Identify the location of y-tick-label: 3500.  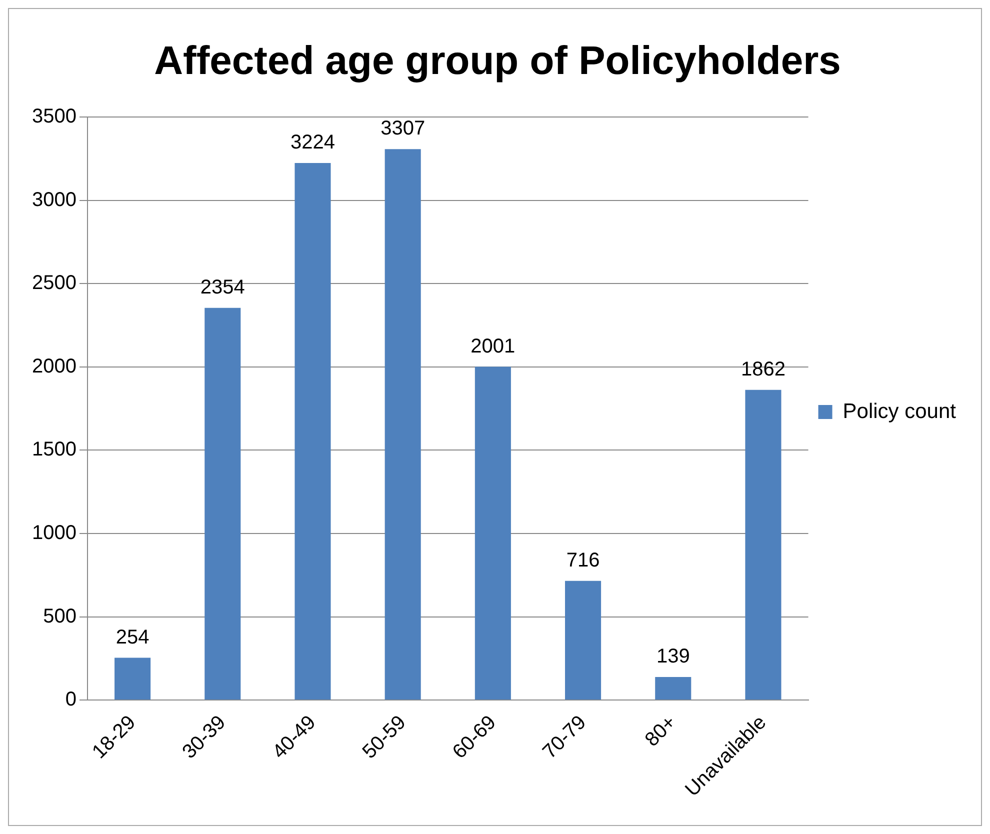
(54, 117).